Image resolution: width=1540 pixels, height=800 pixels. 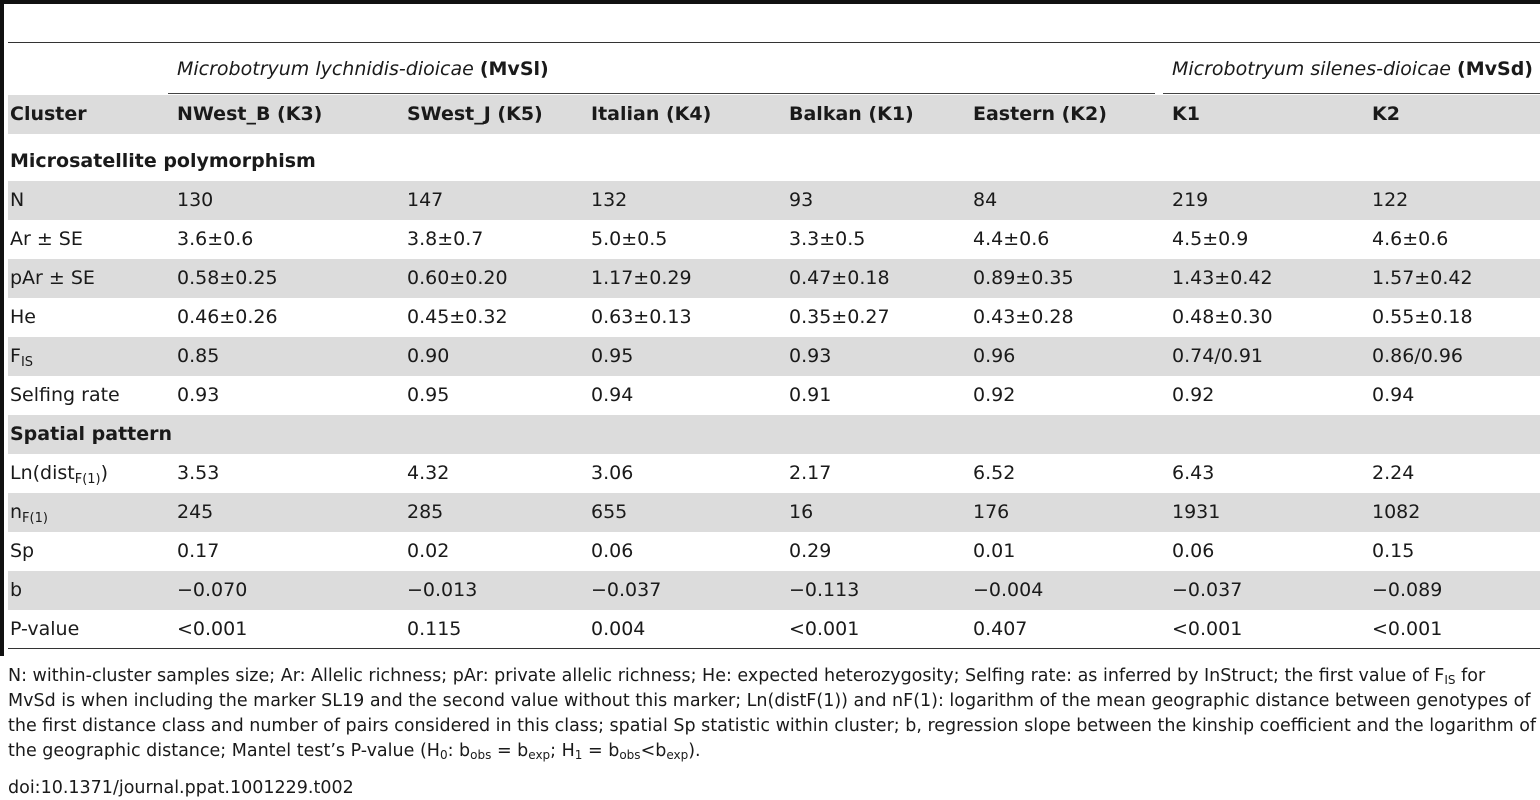 I want to click on footnote-text: : b, so click(x=459, y=751).